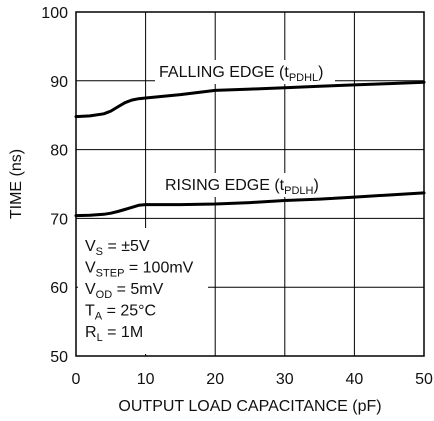 This screenshot has height=421, width=434. I want to click on x-tick-label: 50, so click(424, 379).